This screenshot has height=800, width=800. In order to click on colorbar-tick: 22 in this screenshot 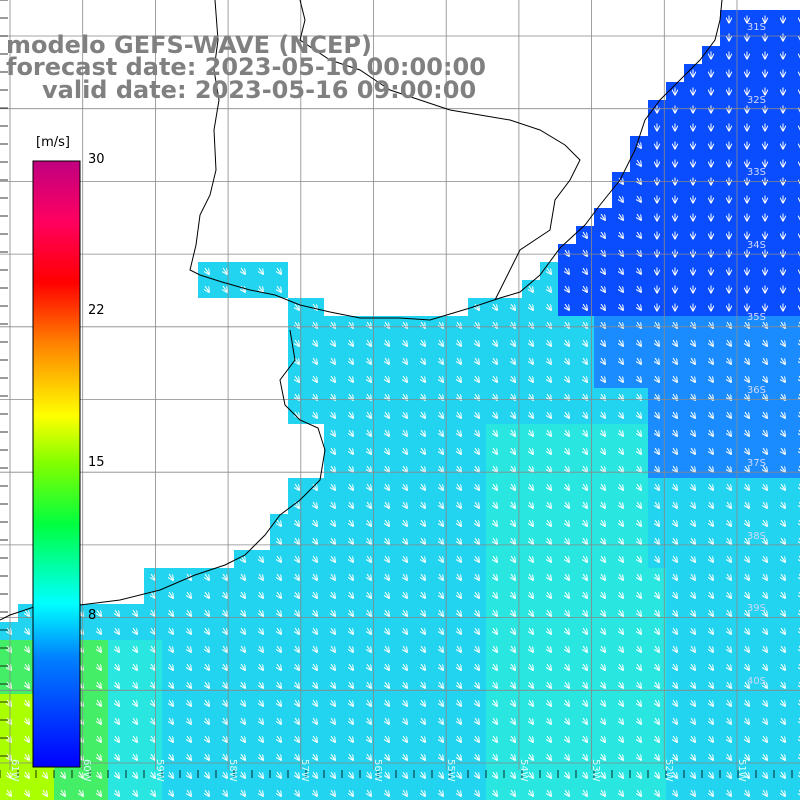, I will do `click(96, 310)`.